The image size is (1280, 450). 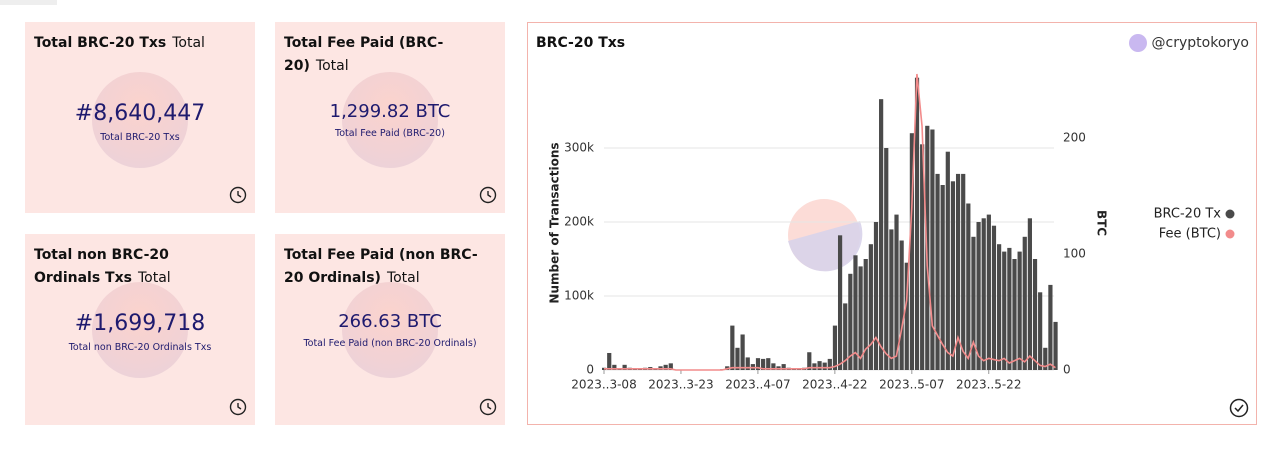 What do you see at coordinates (1200, 43) in the screenshot?
I see `attribution: @cryptokoryo` at bounding box center [1200, 43].